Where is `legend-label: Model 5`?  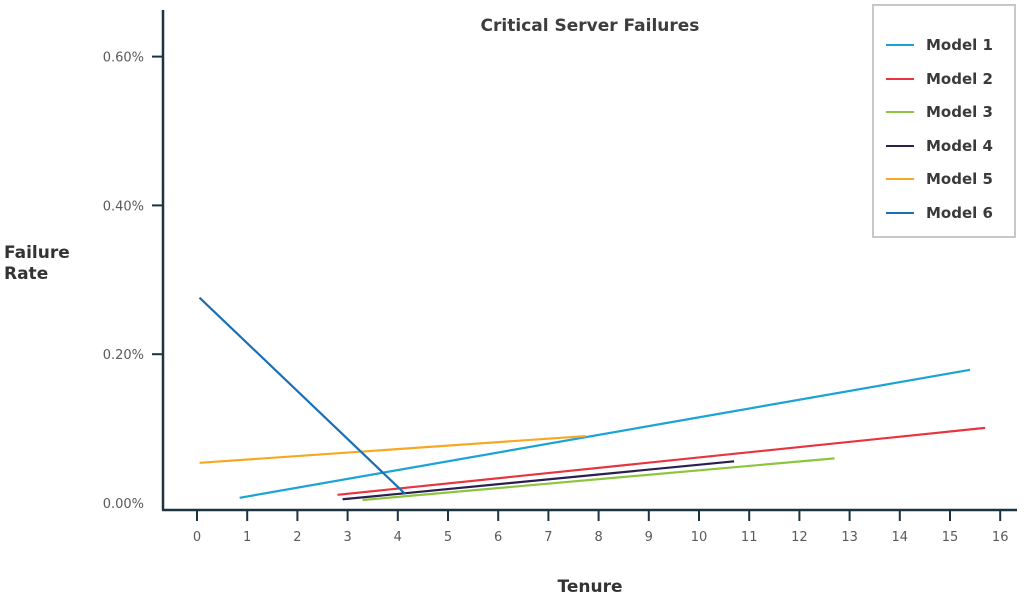 legend-label: Model 5 is located at coordinates (959, 179).